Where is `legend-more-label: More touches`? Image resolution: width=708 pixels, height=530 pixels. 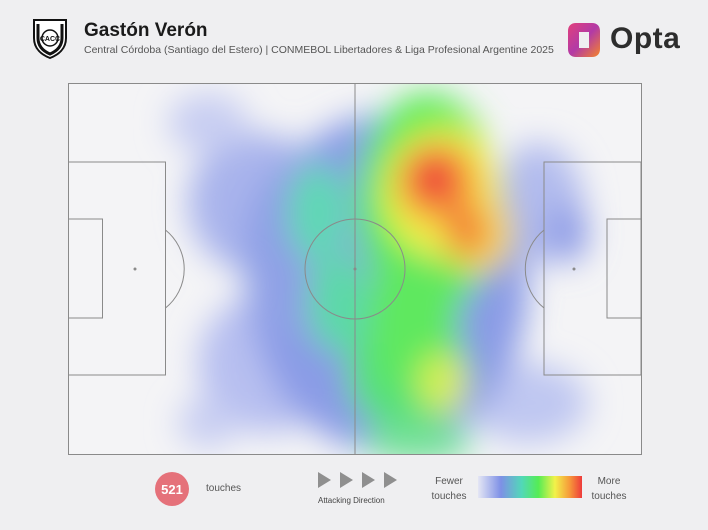 legend-more-label: More touches is located at coordinates (609, 489).